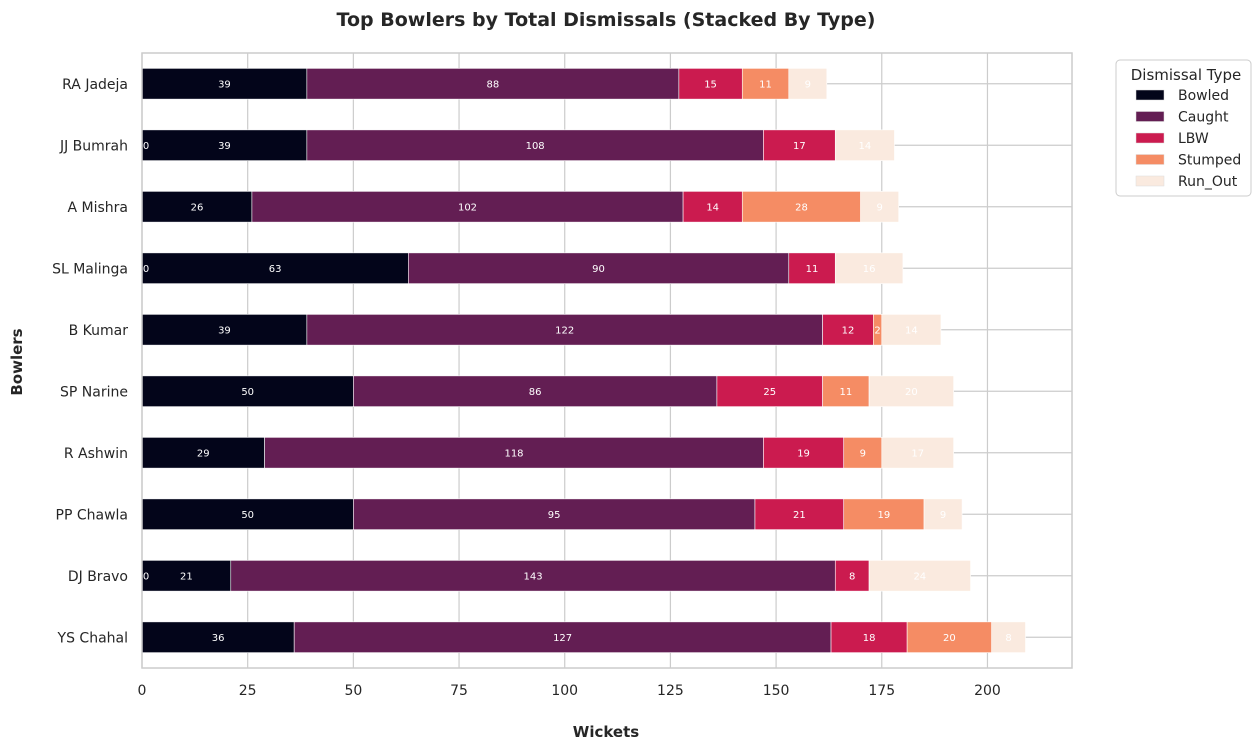 The image size is (1259, 754). I want to click on bar-label-sl-malinga-run-out: 16, so click(869, 269).